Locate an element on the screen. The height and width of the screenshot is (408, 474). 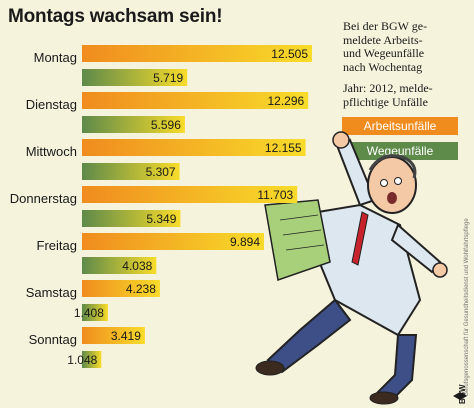
legend-item-arbeitsunfaelle: Arbeitsunfälle is located at coordinates (400, 126).